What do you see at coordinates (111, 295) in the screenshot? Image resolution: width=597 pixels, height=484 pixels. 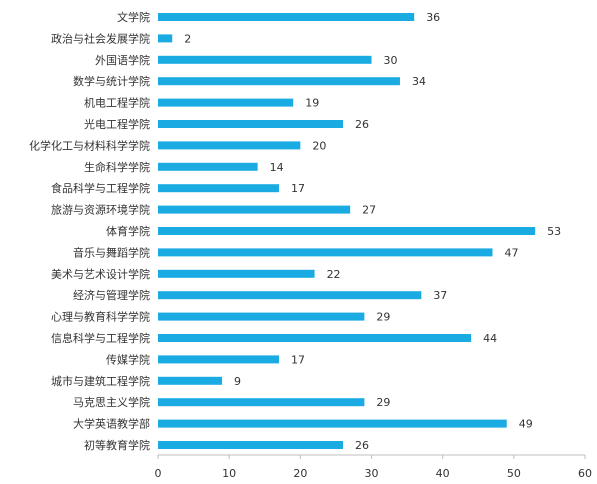 I see `category-label: 经济与管理学院` at bounding box center [111, 295].